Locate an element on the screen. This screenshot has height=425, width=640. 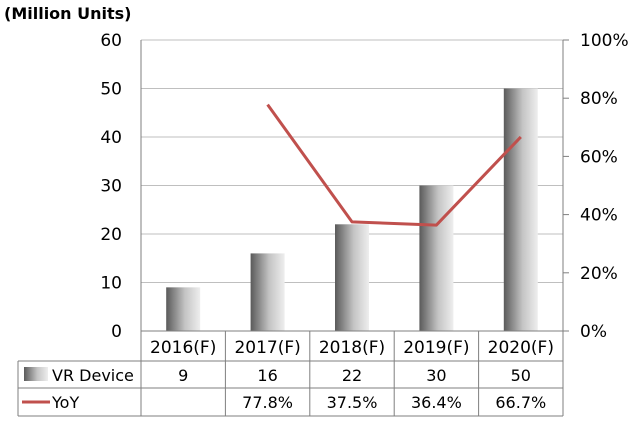
y-right-tick-label: 40% is located at coordinates (599, 216).